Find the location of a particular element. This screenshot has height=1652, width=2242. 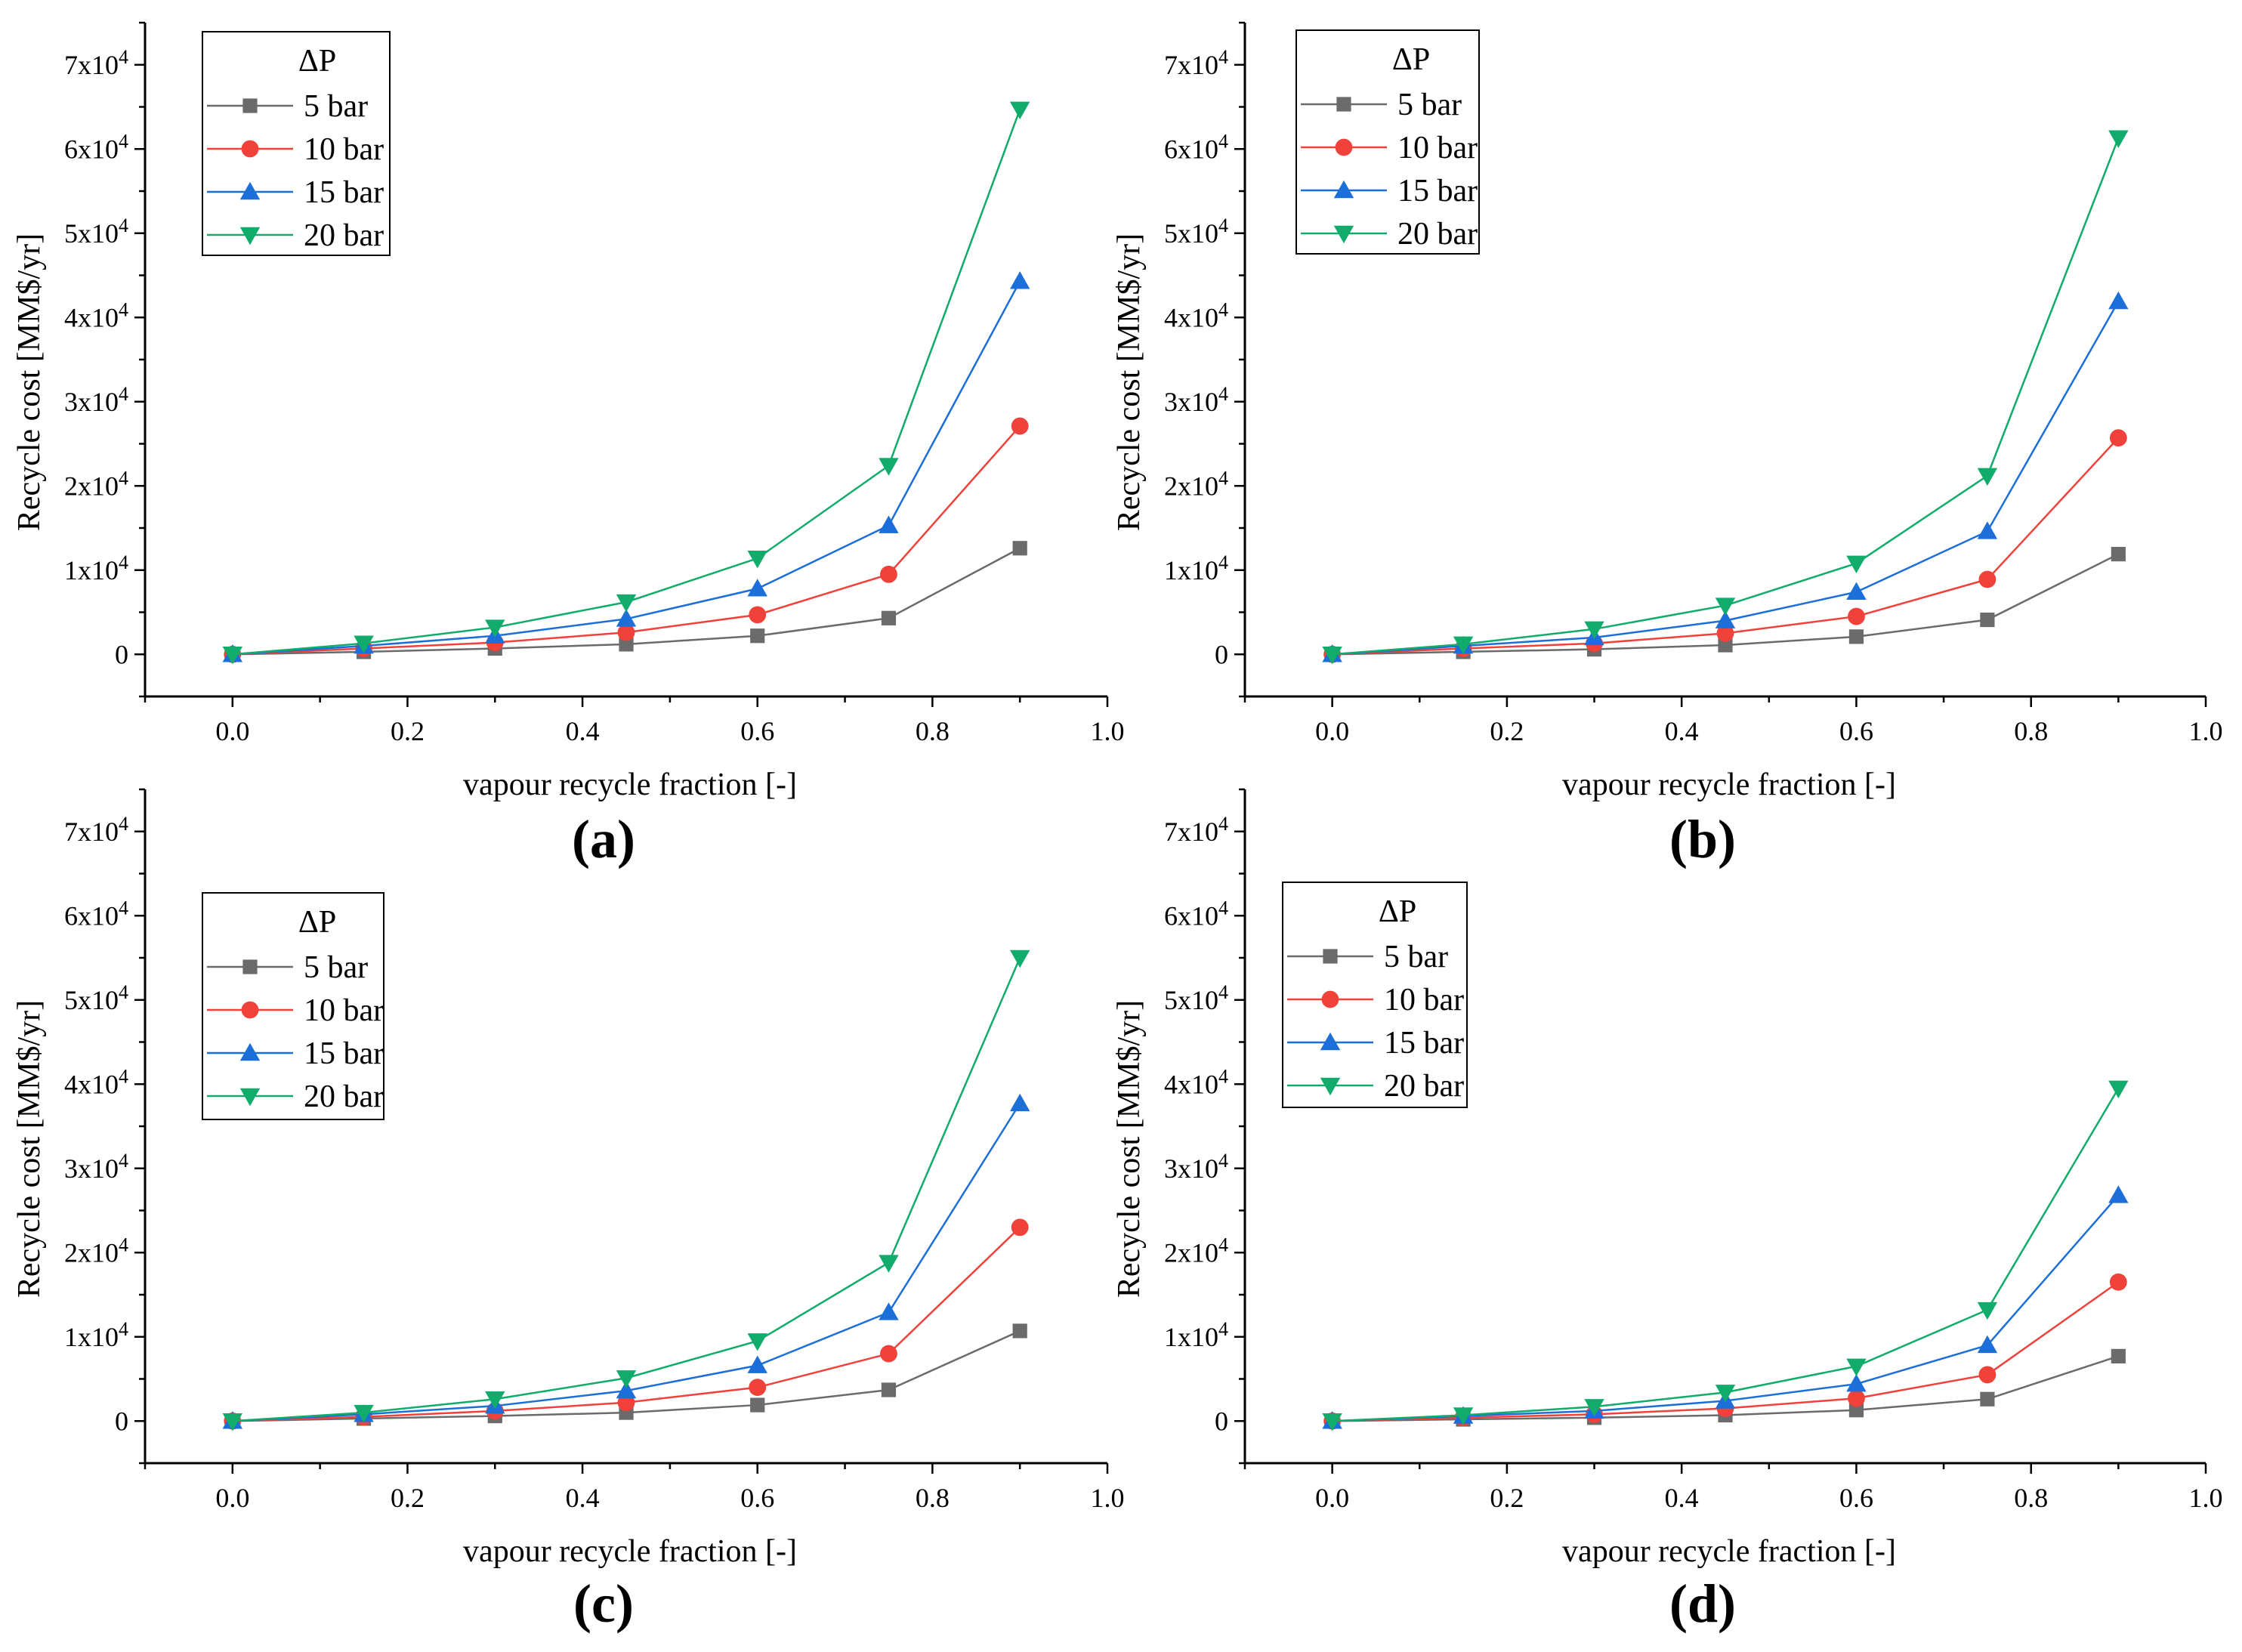

y-tick-mantissa: 2x10 is located at coordinates (1191, 1252).